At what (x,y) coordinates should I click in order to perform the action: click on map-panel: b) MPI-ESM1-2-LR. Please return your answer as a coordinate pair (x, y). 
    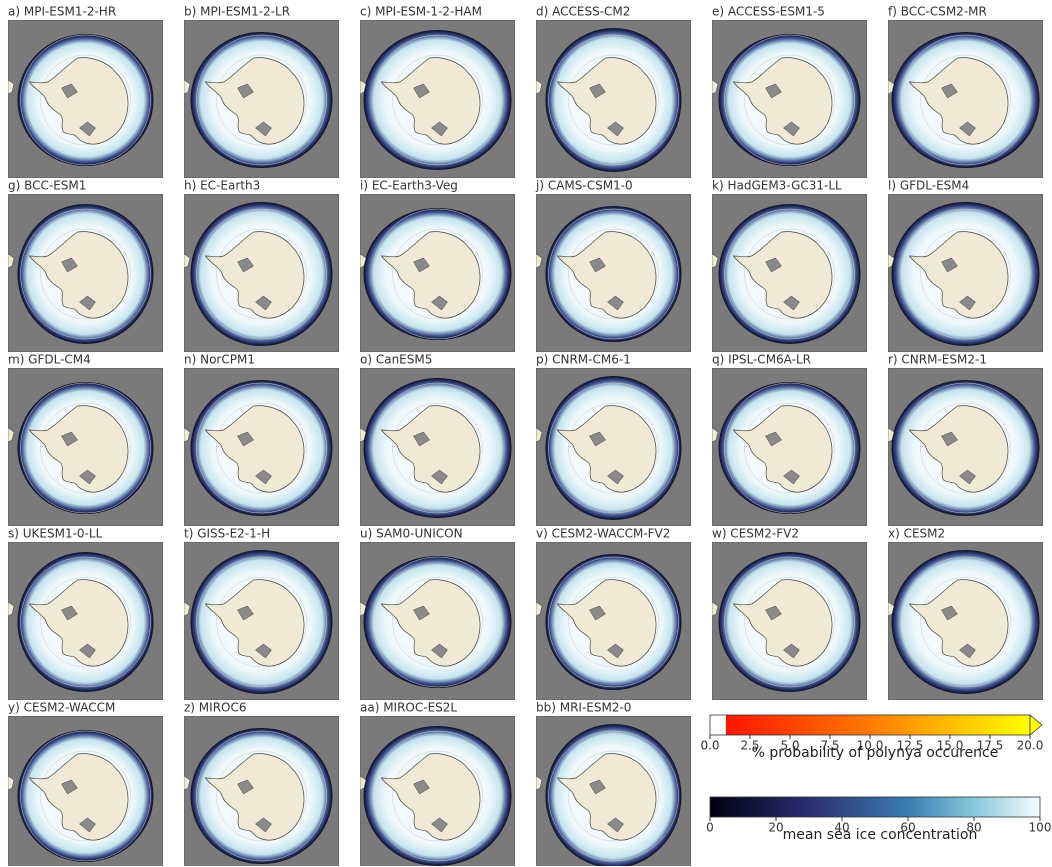
    Looking at the image, I should click on (261, 91).